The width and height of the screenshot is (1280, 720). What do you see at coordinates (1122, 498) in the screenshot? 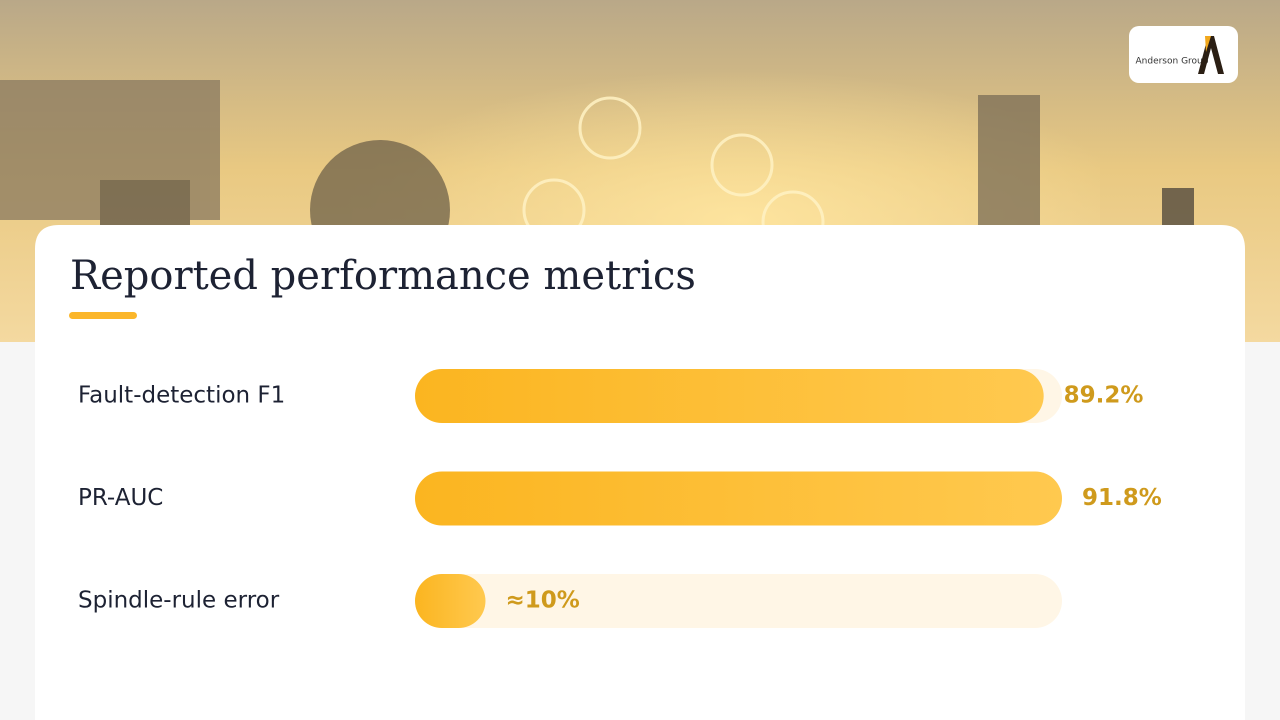
I see `value-label: 91.8%` at bounding box center [1122, 498].